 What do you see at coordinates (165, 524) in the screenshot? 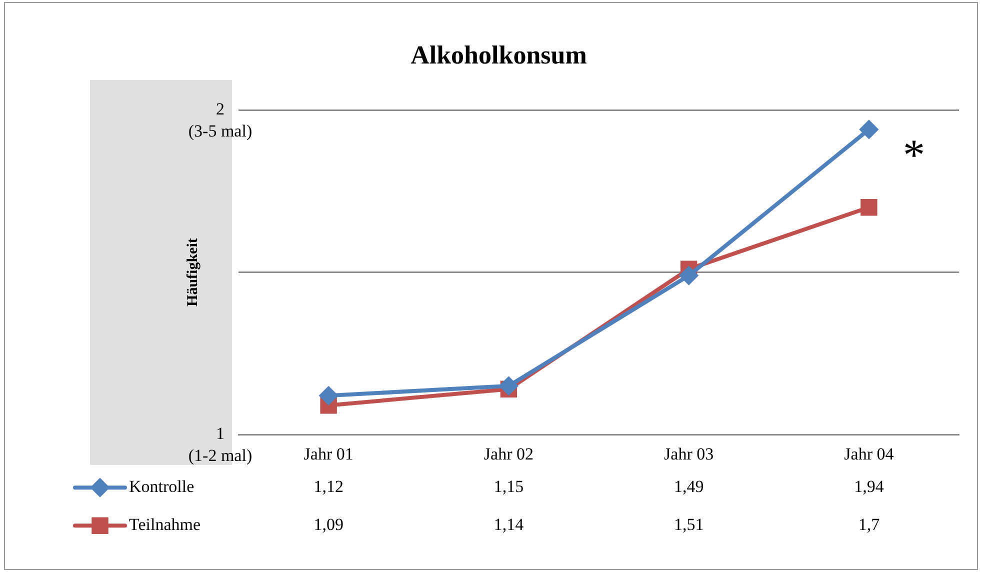
I see `legend-label: Teilnahme` at bounding box center [165, 524].